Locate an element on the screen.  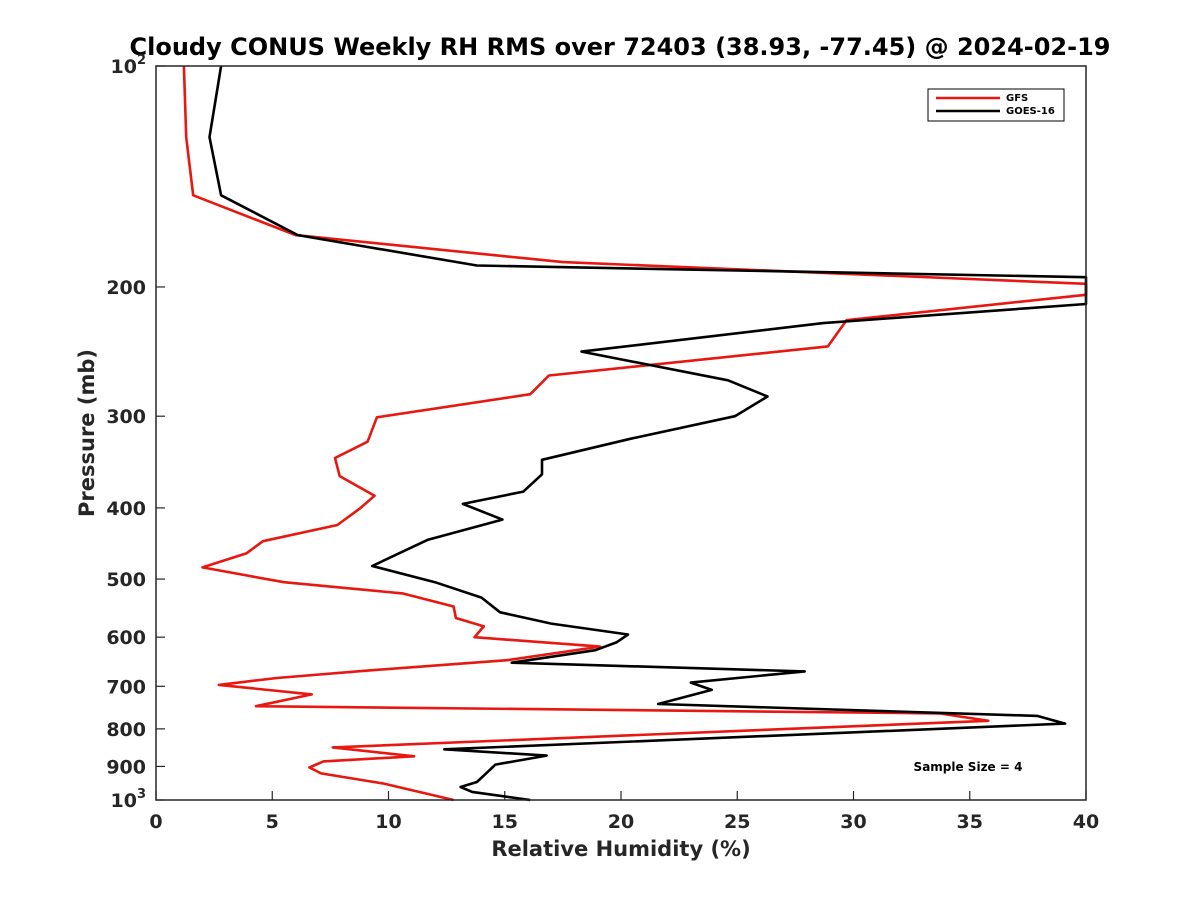
y-tick-label: 700 is located at coordinates (126, 687).